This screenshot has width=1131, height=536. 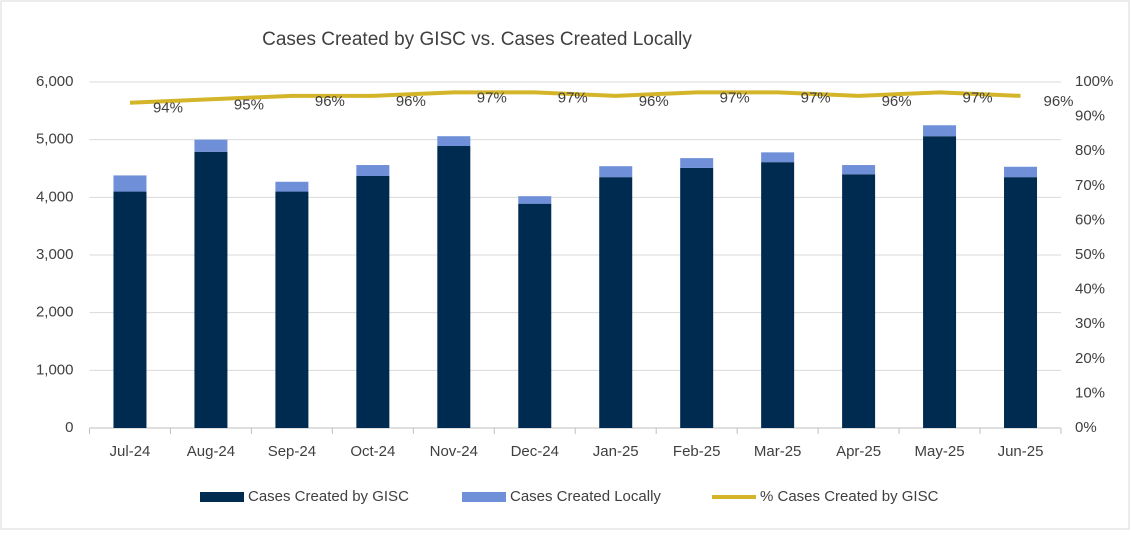 I want to click on x-tick-label: Nov-24, so click(x=454, y=451).